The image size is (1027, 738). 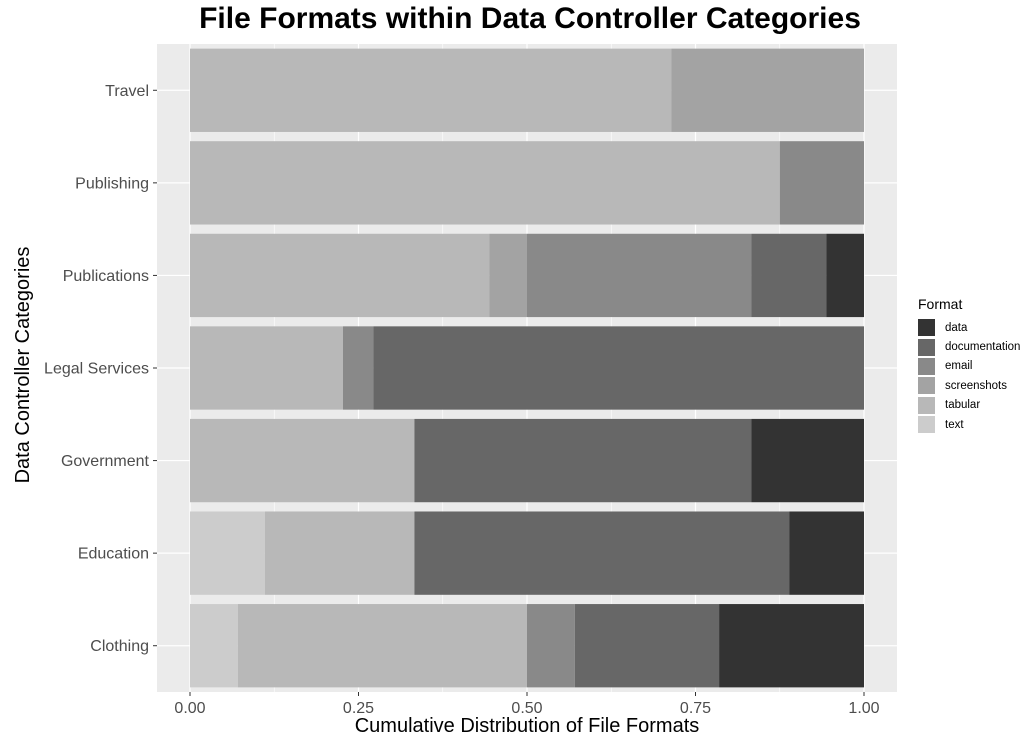 I want to click on legend-key-email, so click(x=926, y=366).